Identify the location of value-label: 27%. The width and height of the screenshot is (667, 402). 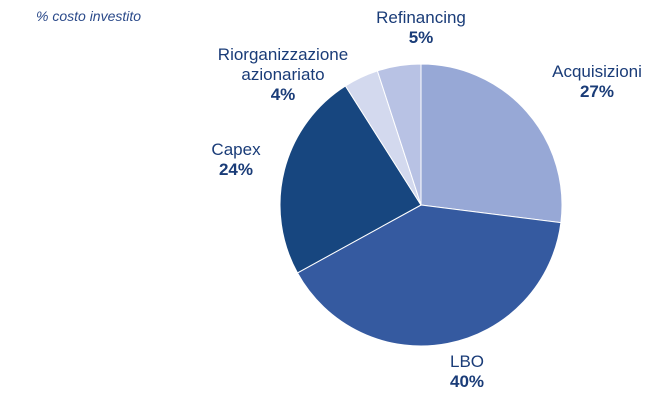
(597, 91).